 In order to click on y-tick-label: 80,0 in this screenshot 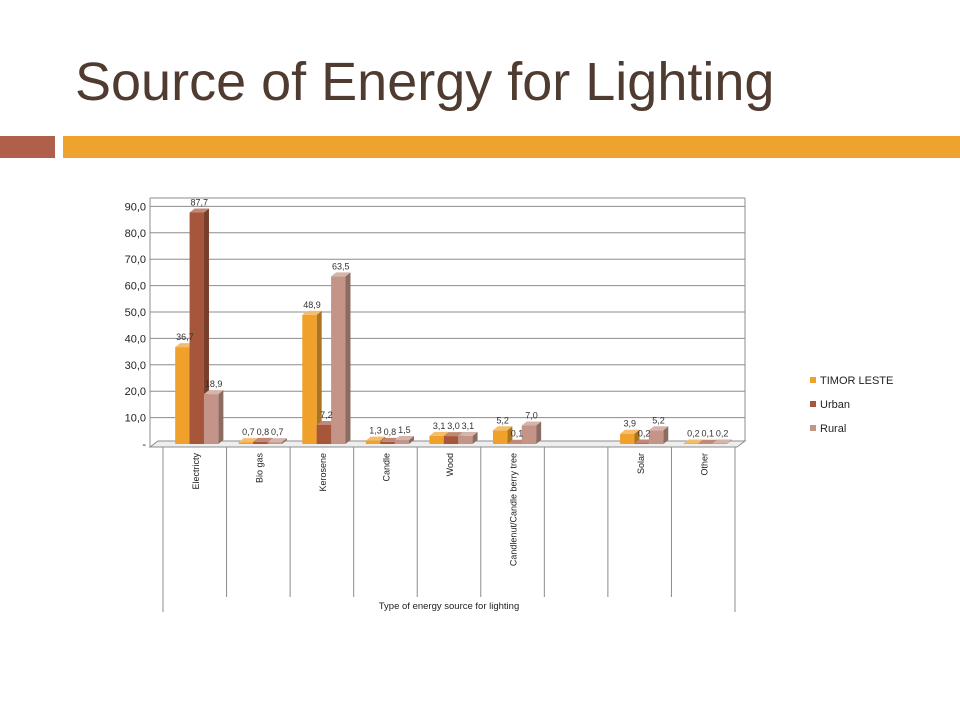, I will do `click(135, 234)`.